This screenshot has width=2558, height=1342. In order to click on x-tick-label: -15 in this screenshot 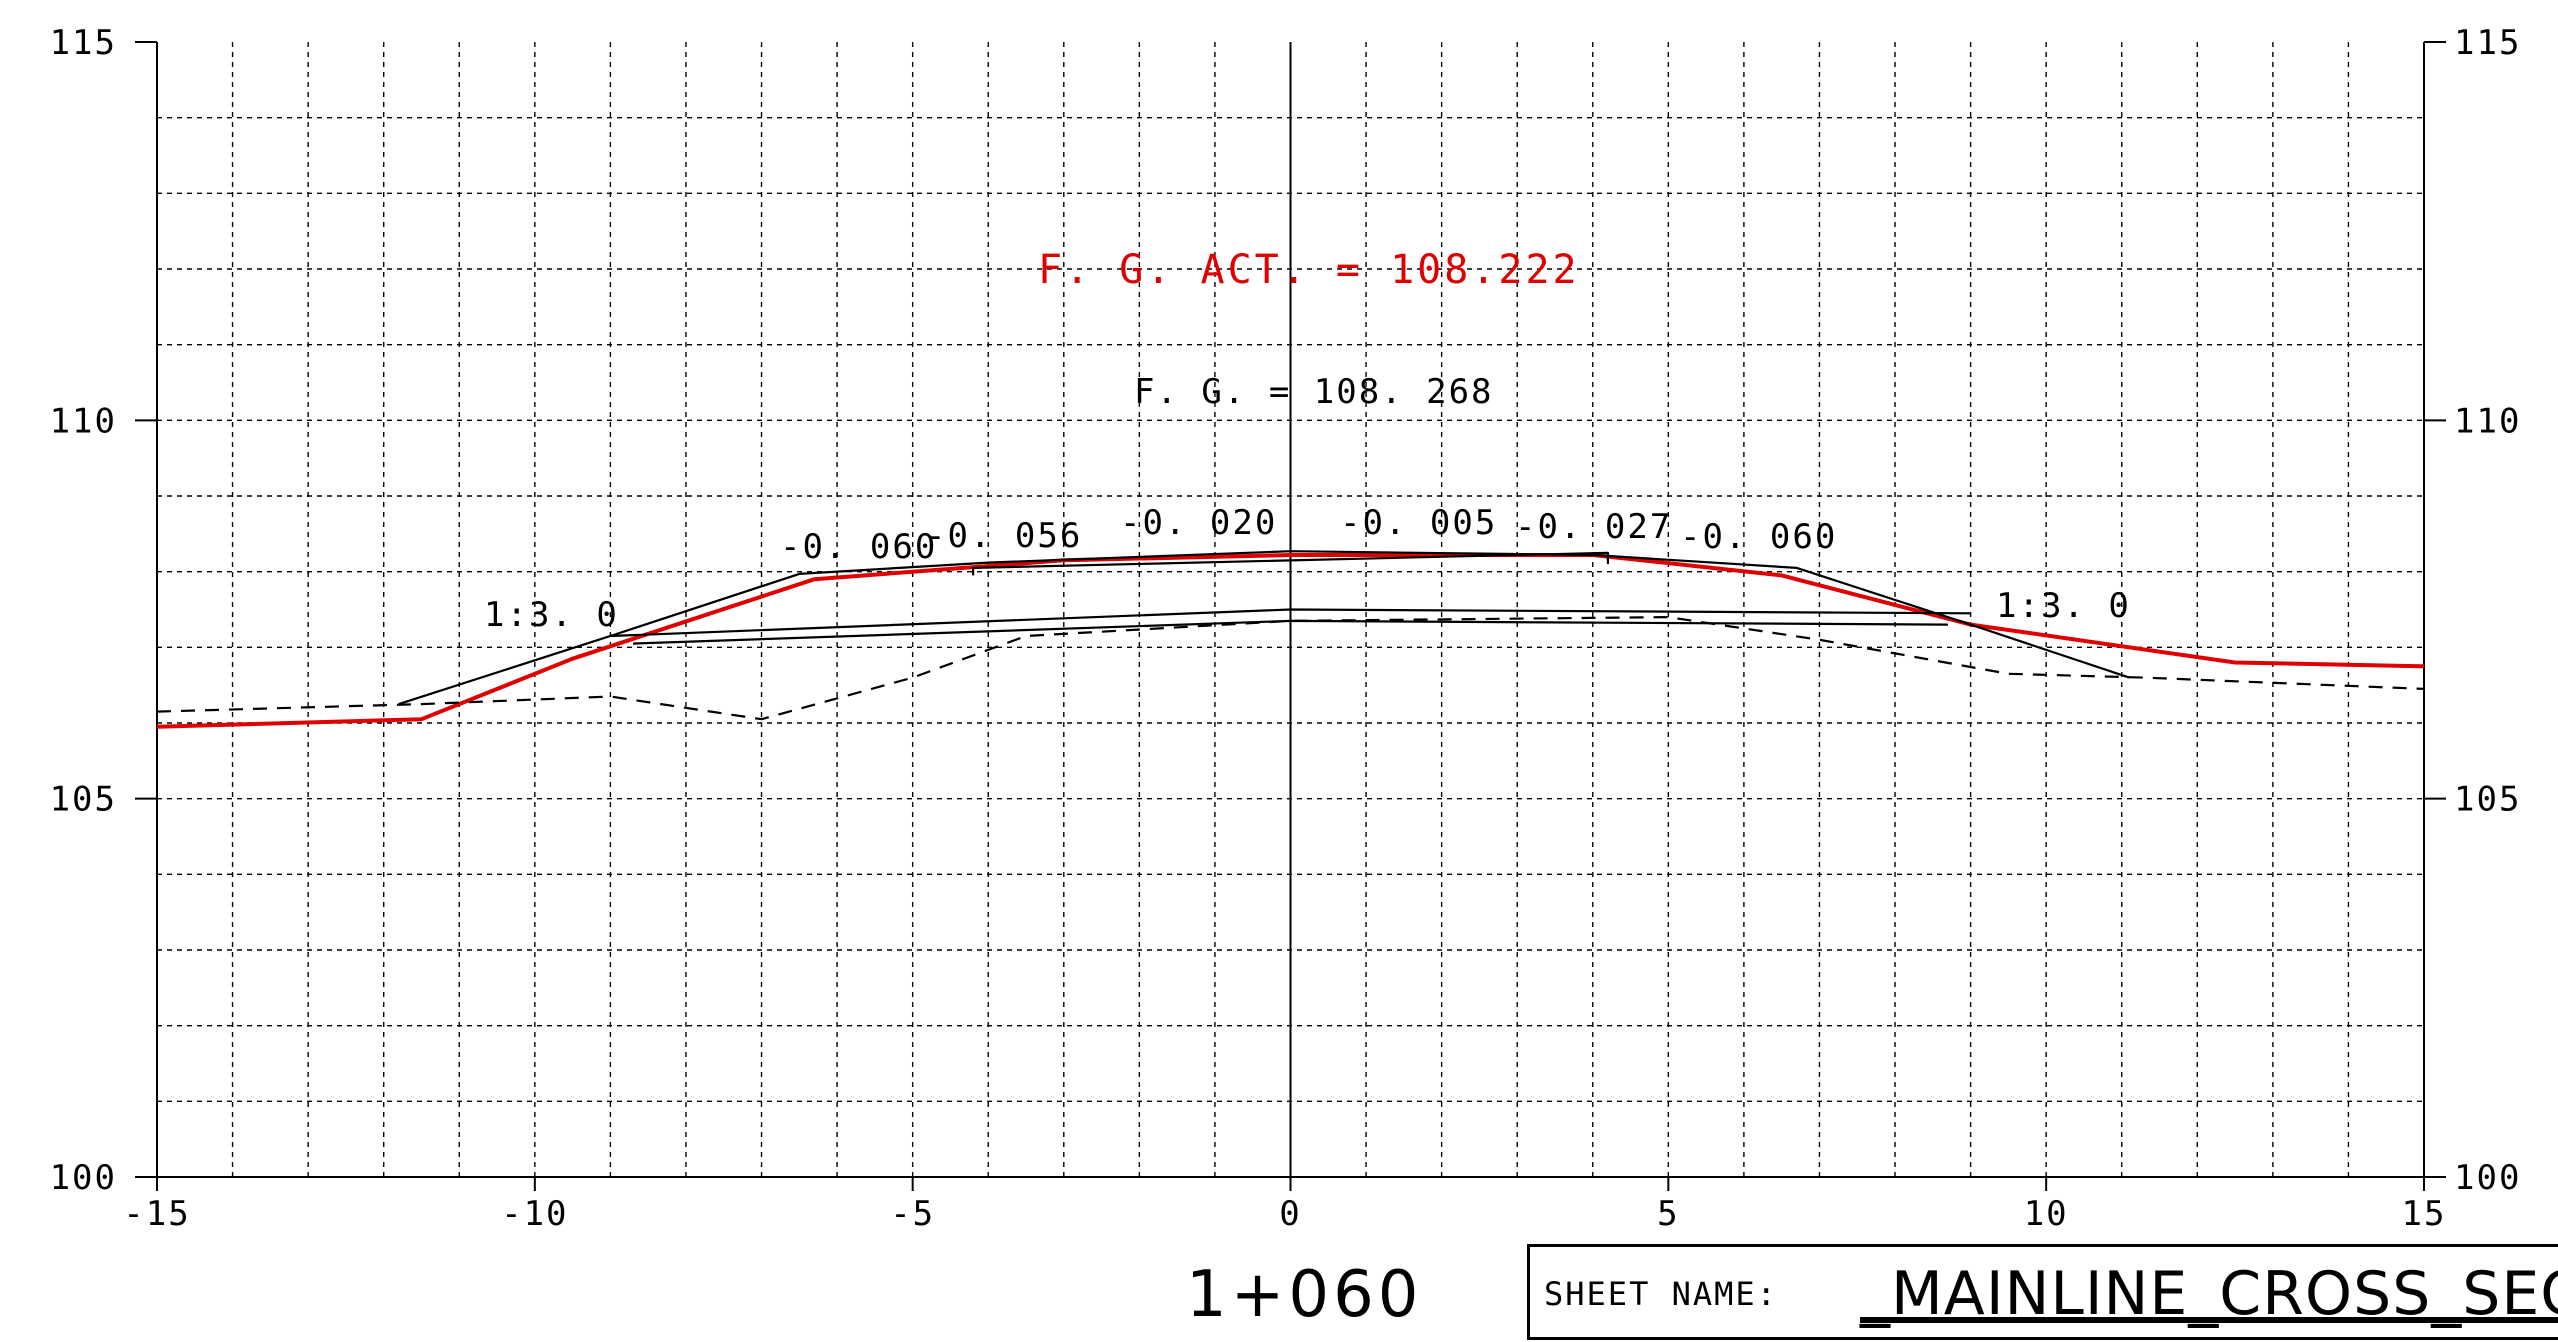, I will do `click(156, 1214)`.